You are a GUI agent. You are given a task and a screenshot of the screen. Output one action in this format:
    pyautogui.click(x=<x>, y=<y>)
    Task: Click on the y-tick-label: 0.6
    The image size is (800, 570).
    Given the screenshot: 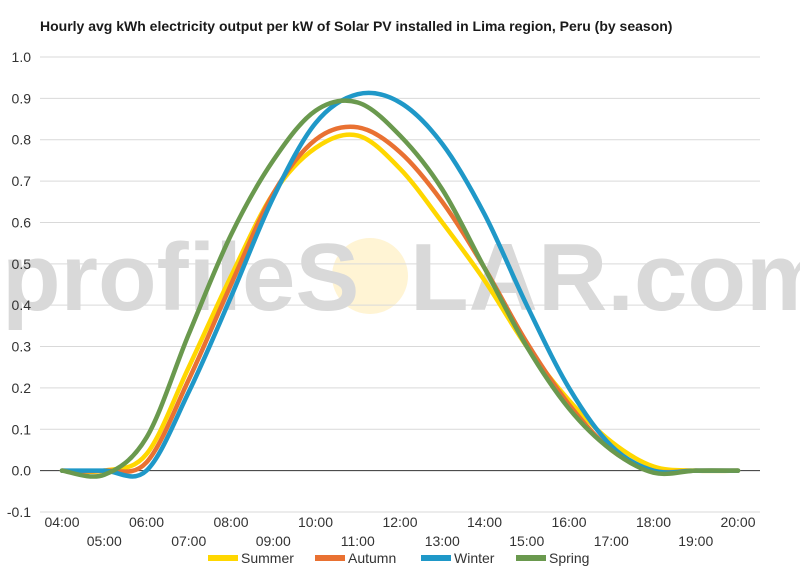 What is the action you would take?
    pyautogui.click(x=22, y=222)
    